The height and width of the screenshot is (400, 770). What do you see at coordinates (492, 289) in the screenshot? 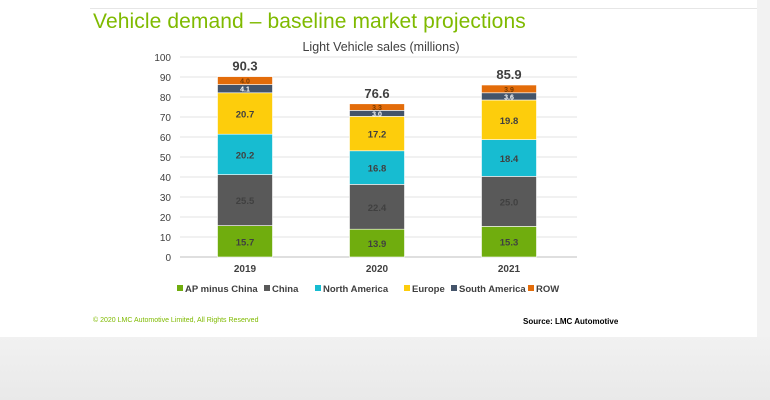
I see `legend-label: South America` at bounding box center [492, 289].